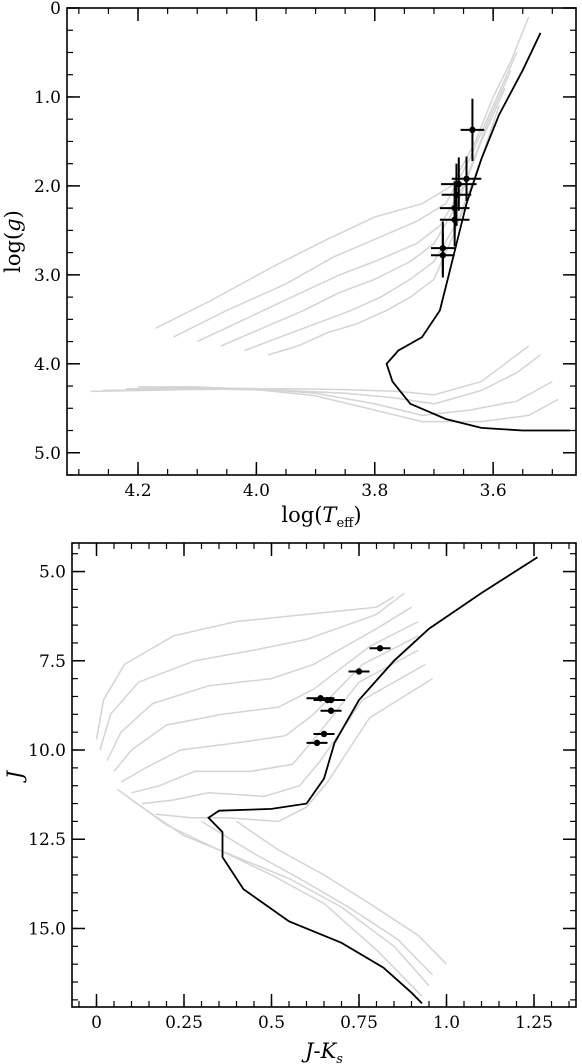  What do you see at coordinates (329, 1051) in the screenshot?
I see `bottom-x-axis-label-K: K` at bounding box center [329, 1051].